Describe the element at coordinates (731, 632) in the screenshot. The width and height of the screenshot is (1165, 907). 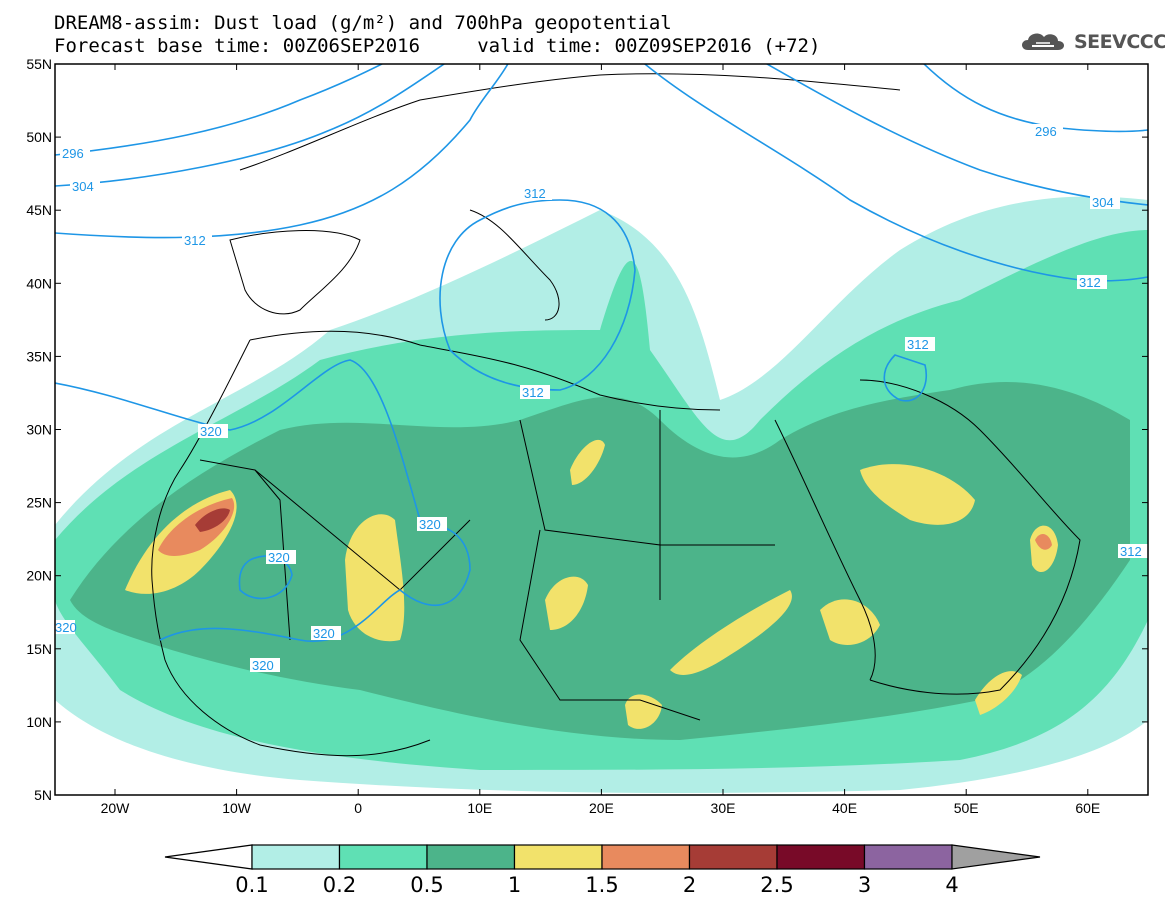
I see `dust-level-1e` at that location.